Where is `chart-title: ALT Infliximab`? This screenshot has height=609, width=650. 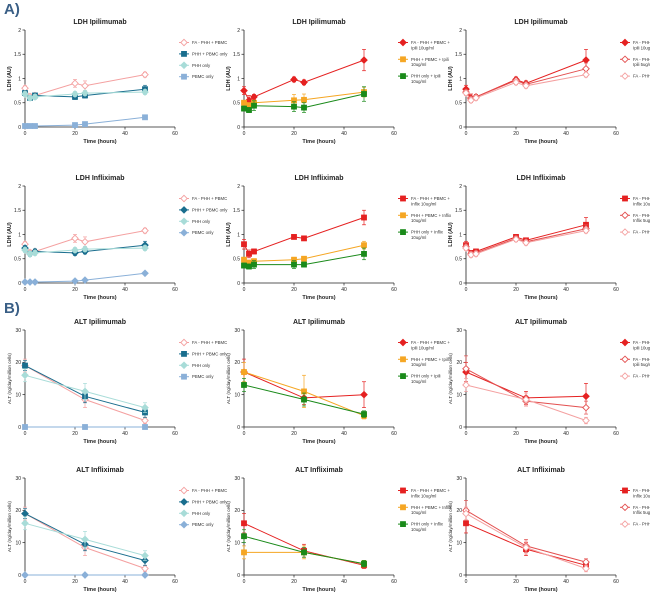
chart-title: ALT Infliximab is located at coordinates (319, 470).